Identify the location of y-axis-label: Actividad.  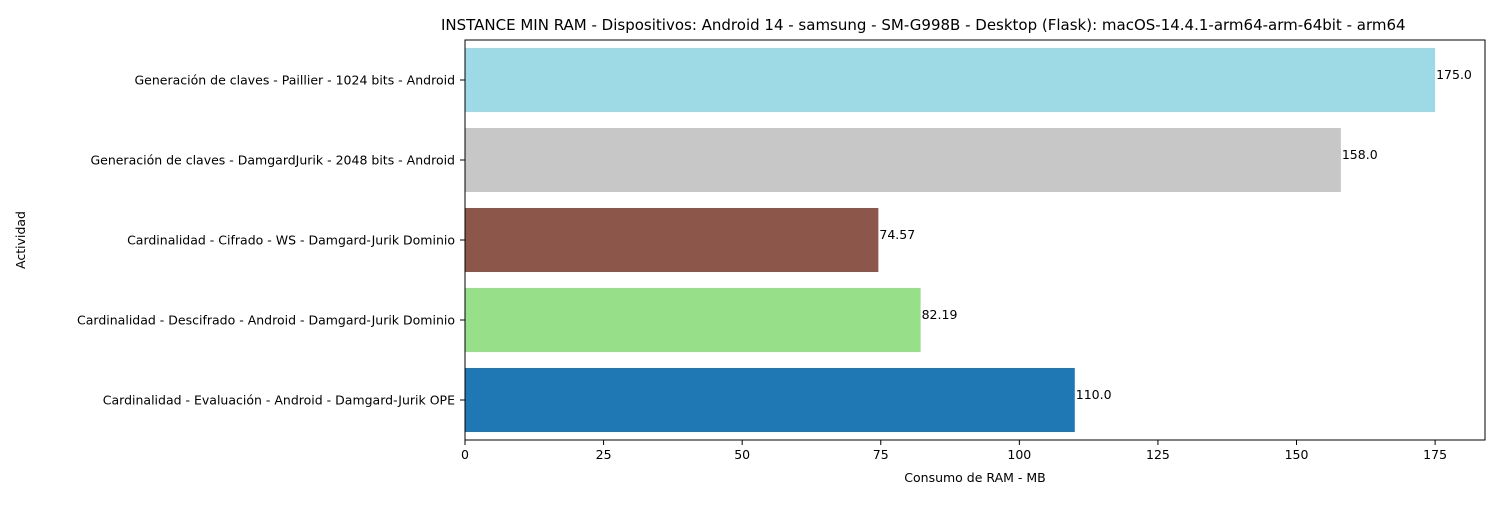
(20, 240).